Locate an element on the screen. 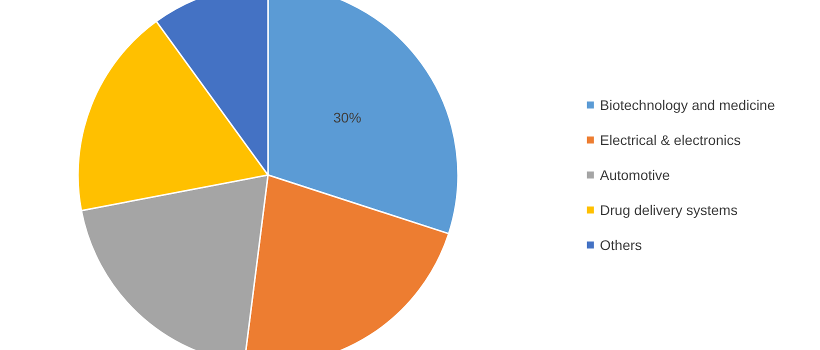  legend-label: Electrical & electronics is located at coordinates (670, 140).